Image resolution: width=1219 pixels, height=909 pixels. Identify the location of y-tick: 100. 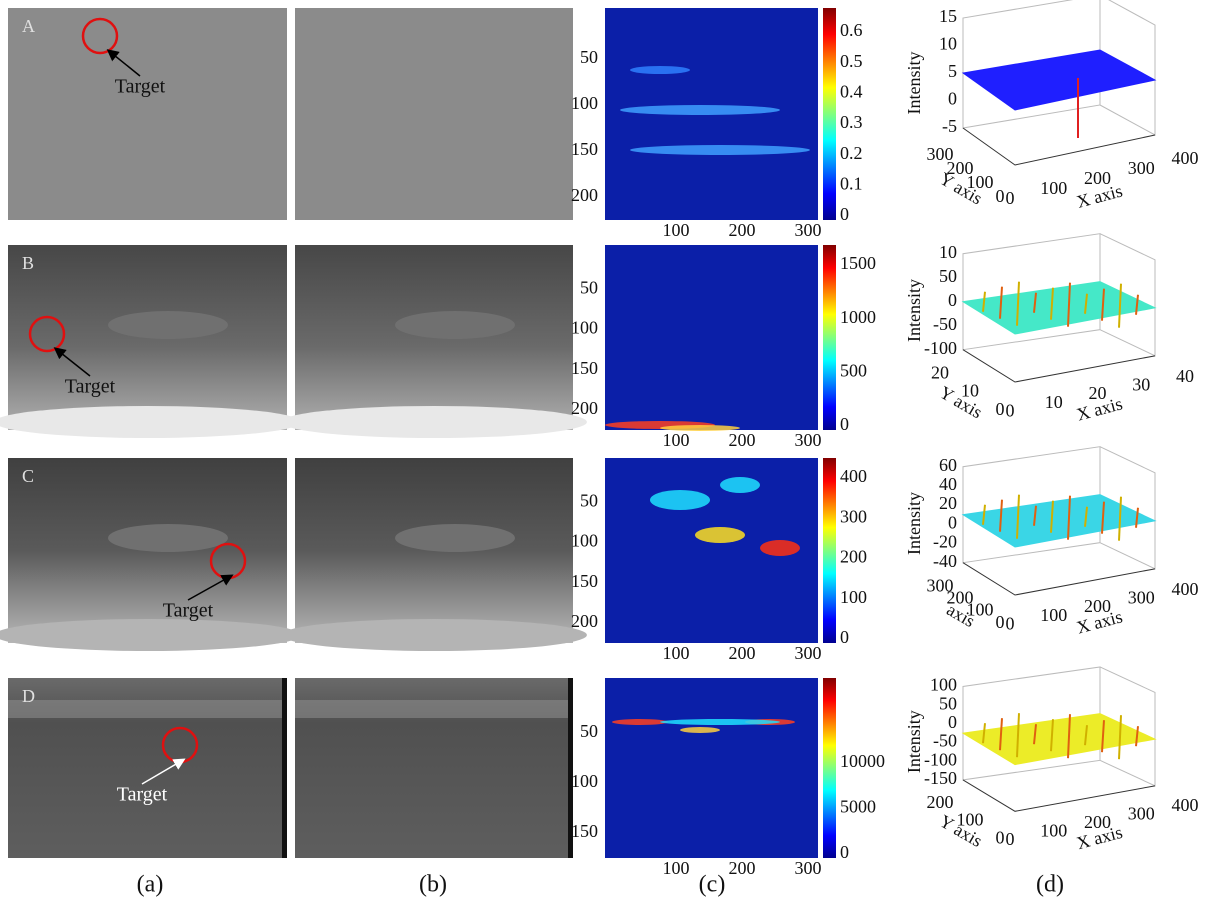
(980, 610).